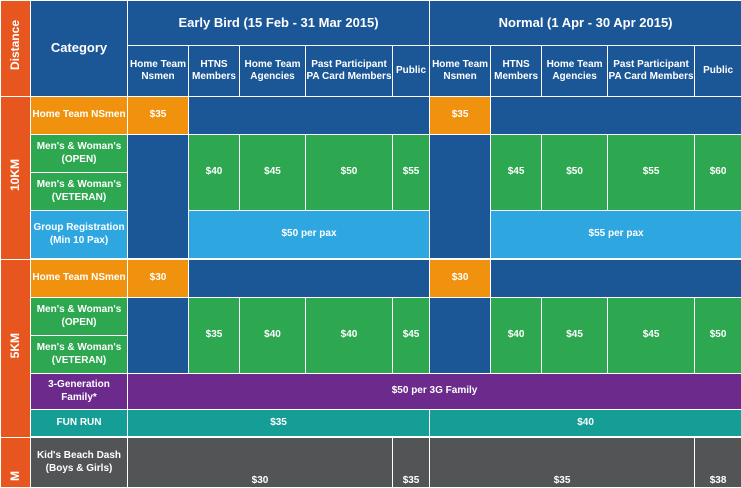 This screenshot has width=741, height=488. I want to click on price-cell: $38, so click(718, 463).